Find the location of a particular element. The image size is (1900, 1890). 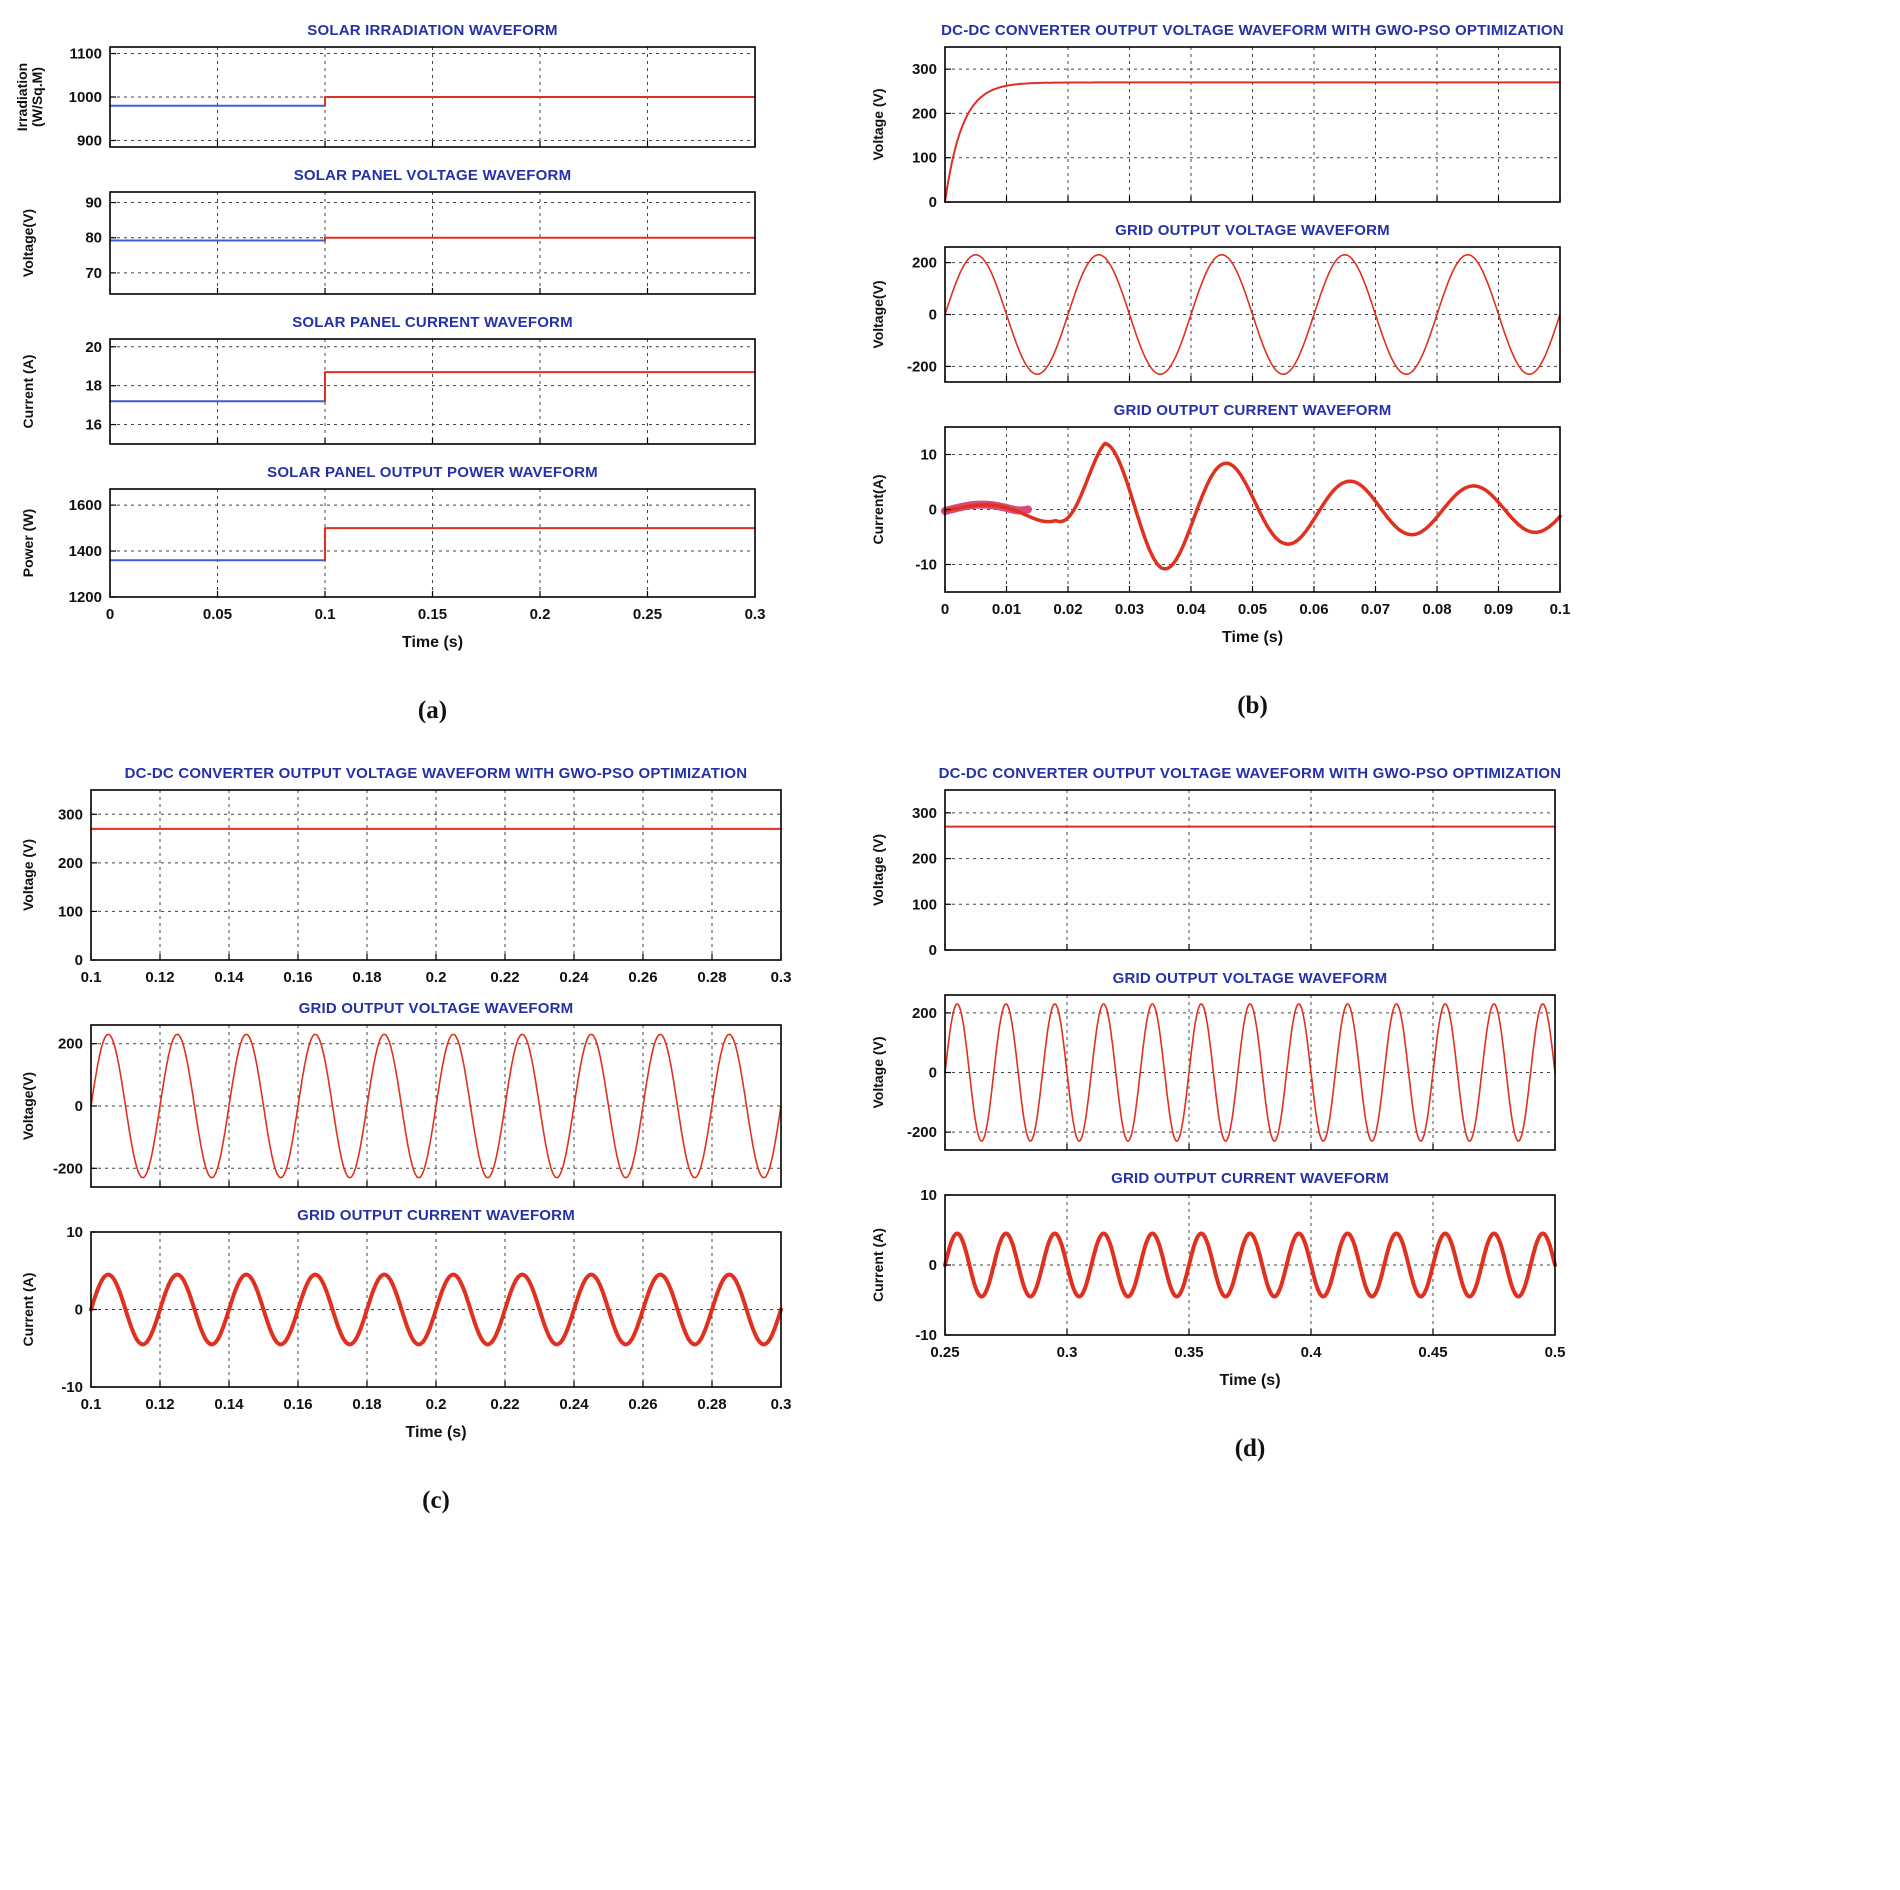

panel-caption: (d) is located at coordinates (1250, 1448).